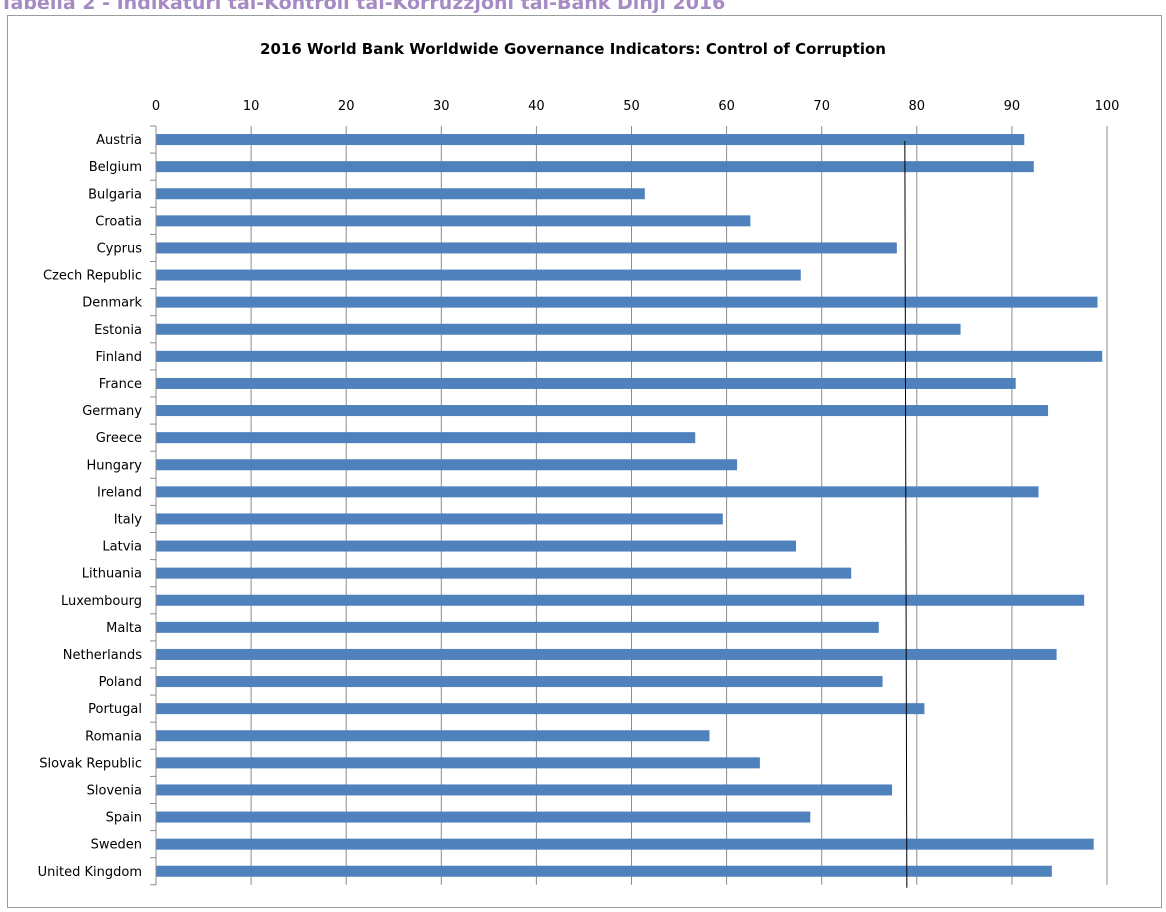 This screenshot has width=1166, height=912. Describe the element at coordinates (120, 384) in the screenshot. I see `category-label-france: France` at that location.